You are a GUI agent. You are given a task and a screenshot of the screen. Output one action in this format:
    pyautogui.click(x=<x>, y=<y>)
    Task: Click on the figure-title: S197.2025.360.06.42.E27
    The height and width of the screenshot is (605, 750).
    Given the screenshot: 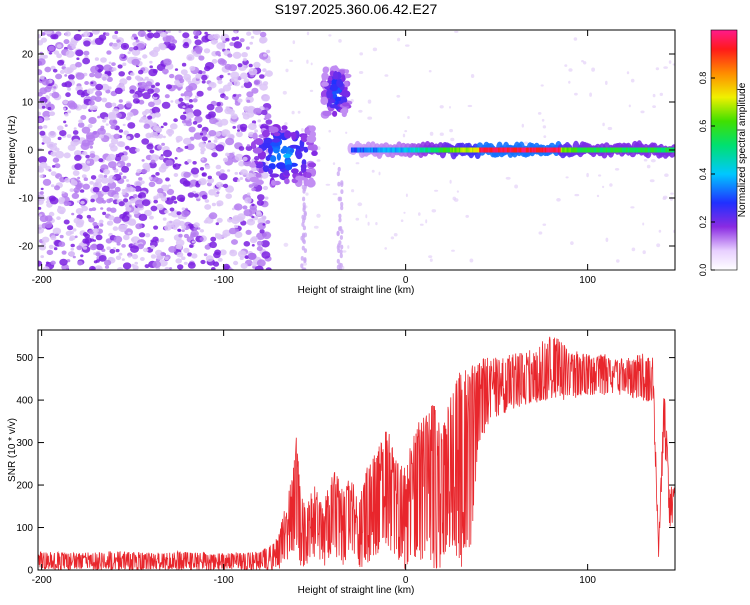 What is the action you would take?
    pyautogui.click(x=356, y=9)
    